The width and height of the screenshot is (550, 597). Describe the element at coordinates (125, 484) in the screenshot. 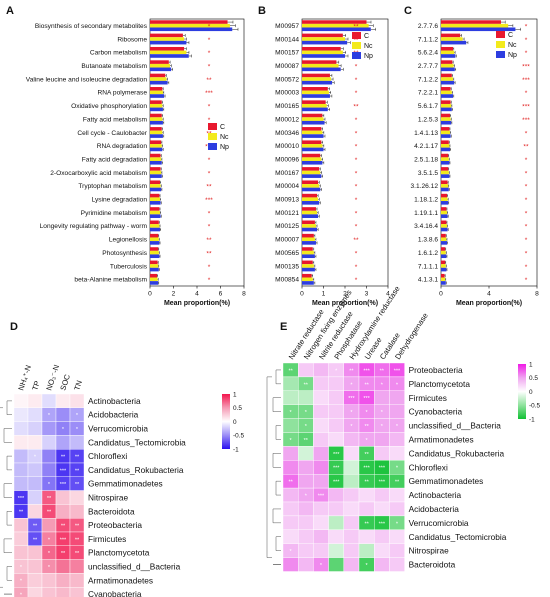

I see `row-label: Gemmatimonadetes` at that location.